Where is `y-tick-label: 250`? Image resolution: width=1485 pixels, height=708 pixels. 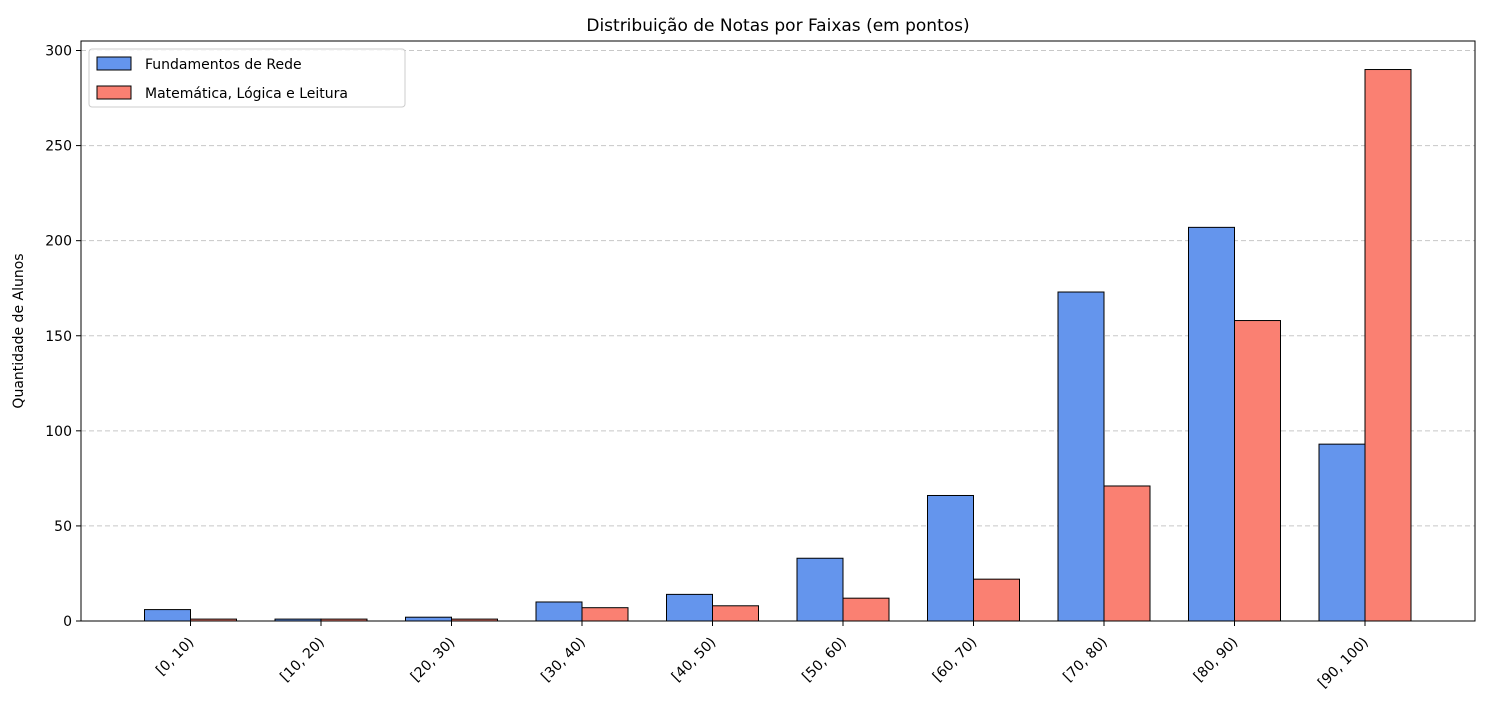 y-tick-label: 250 is located at coordinates (58, 147).